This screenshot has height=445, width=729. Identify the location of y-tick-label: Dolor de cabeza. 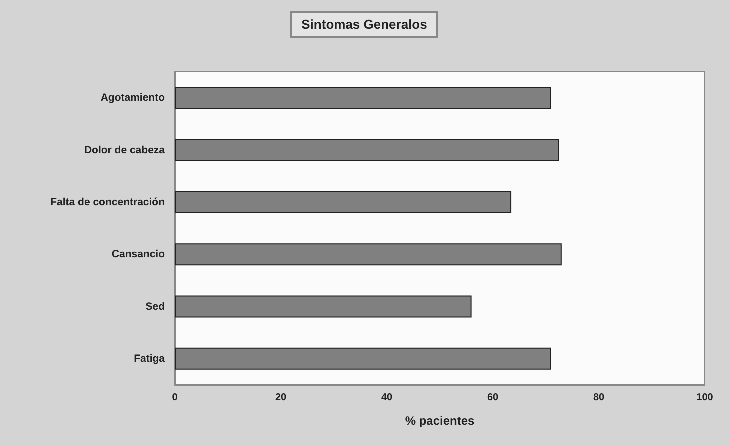
(125, 150).